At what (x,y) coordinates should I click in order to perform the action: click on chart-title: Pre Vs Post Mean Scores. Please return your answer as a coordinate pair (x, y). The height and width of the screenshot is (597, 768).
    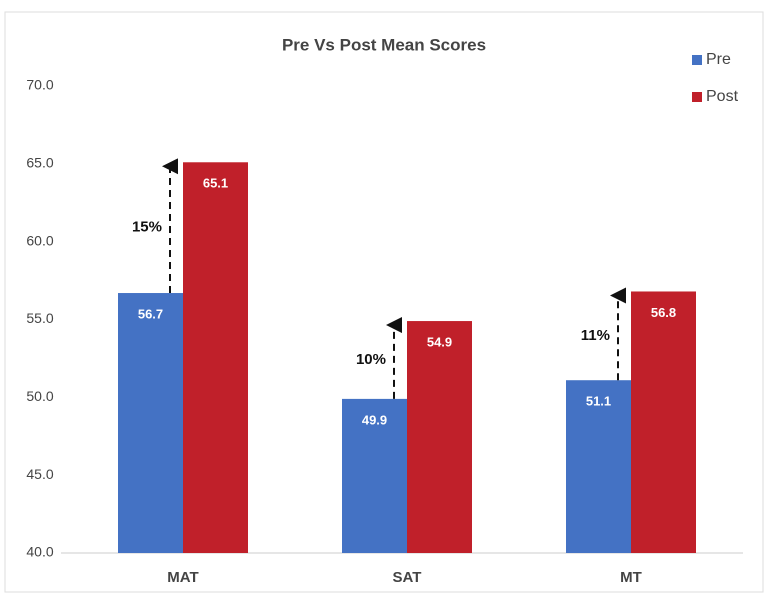
    Looking at the image, I should click on (384, 44).